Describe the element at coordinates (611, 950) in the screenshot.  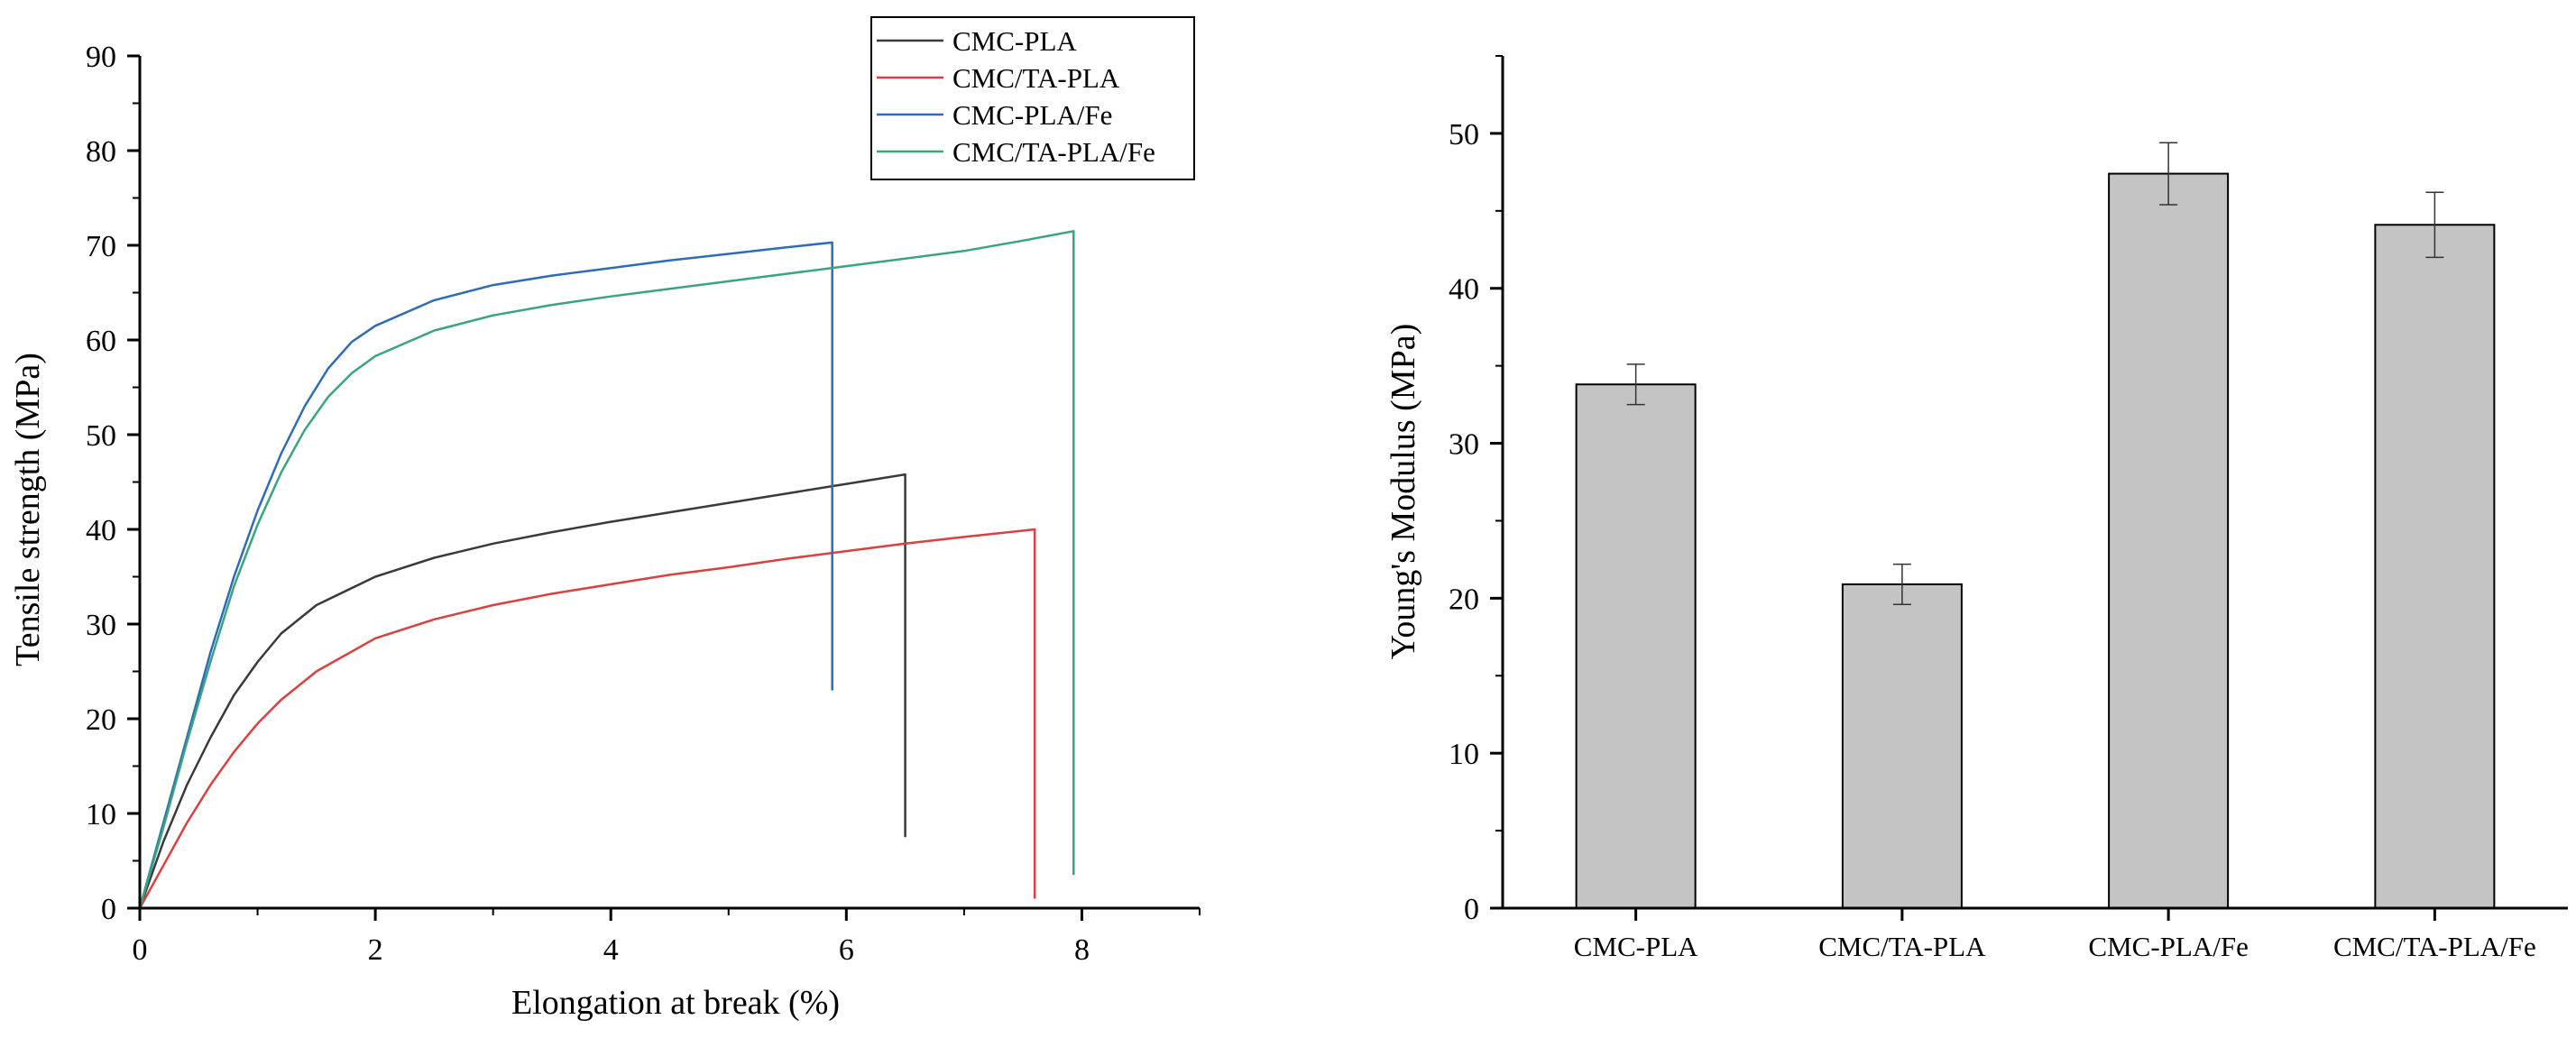
I see `x-tick-label: 4` at that location.